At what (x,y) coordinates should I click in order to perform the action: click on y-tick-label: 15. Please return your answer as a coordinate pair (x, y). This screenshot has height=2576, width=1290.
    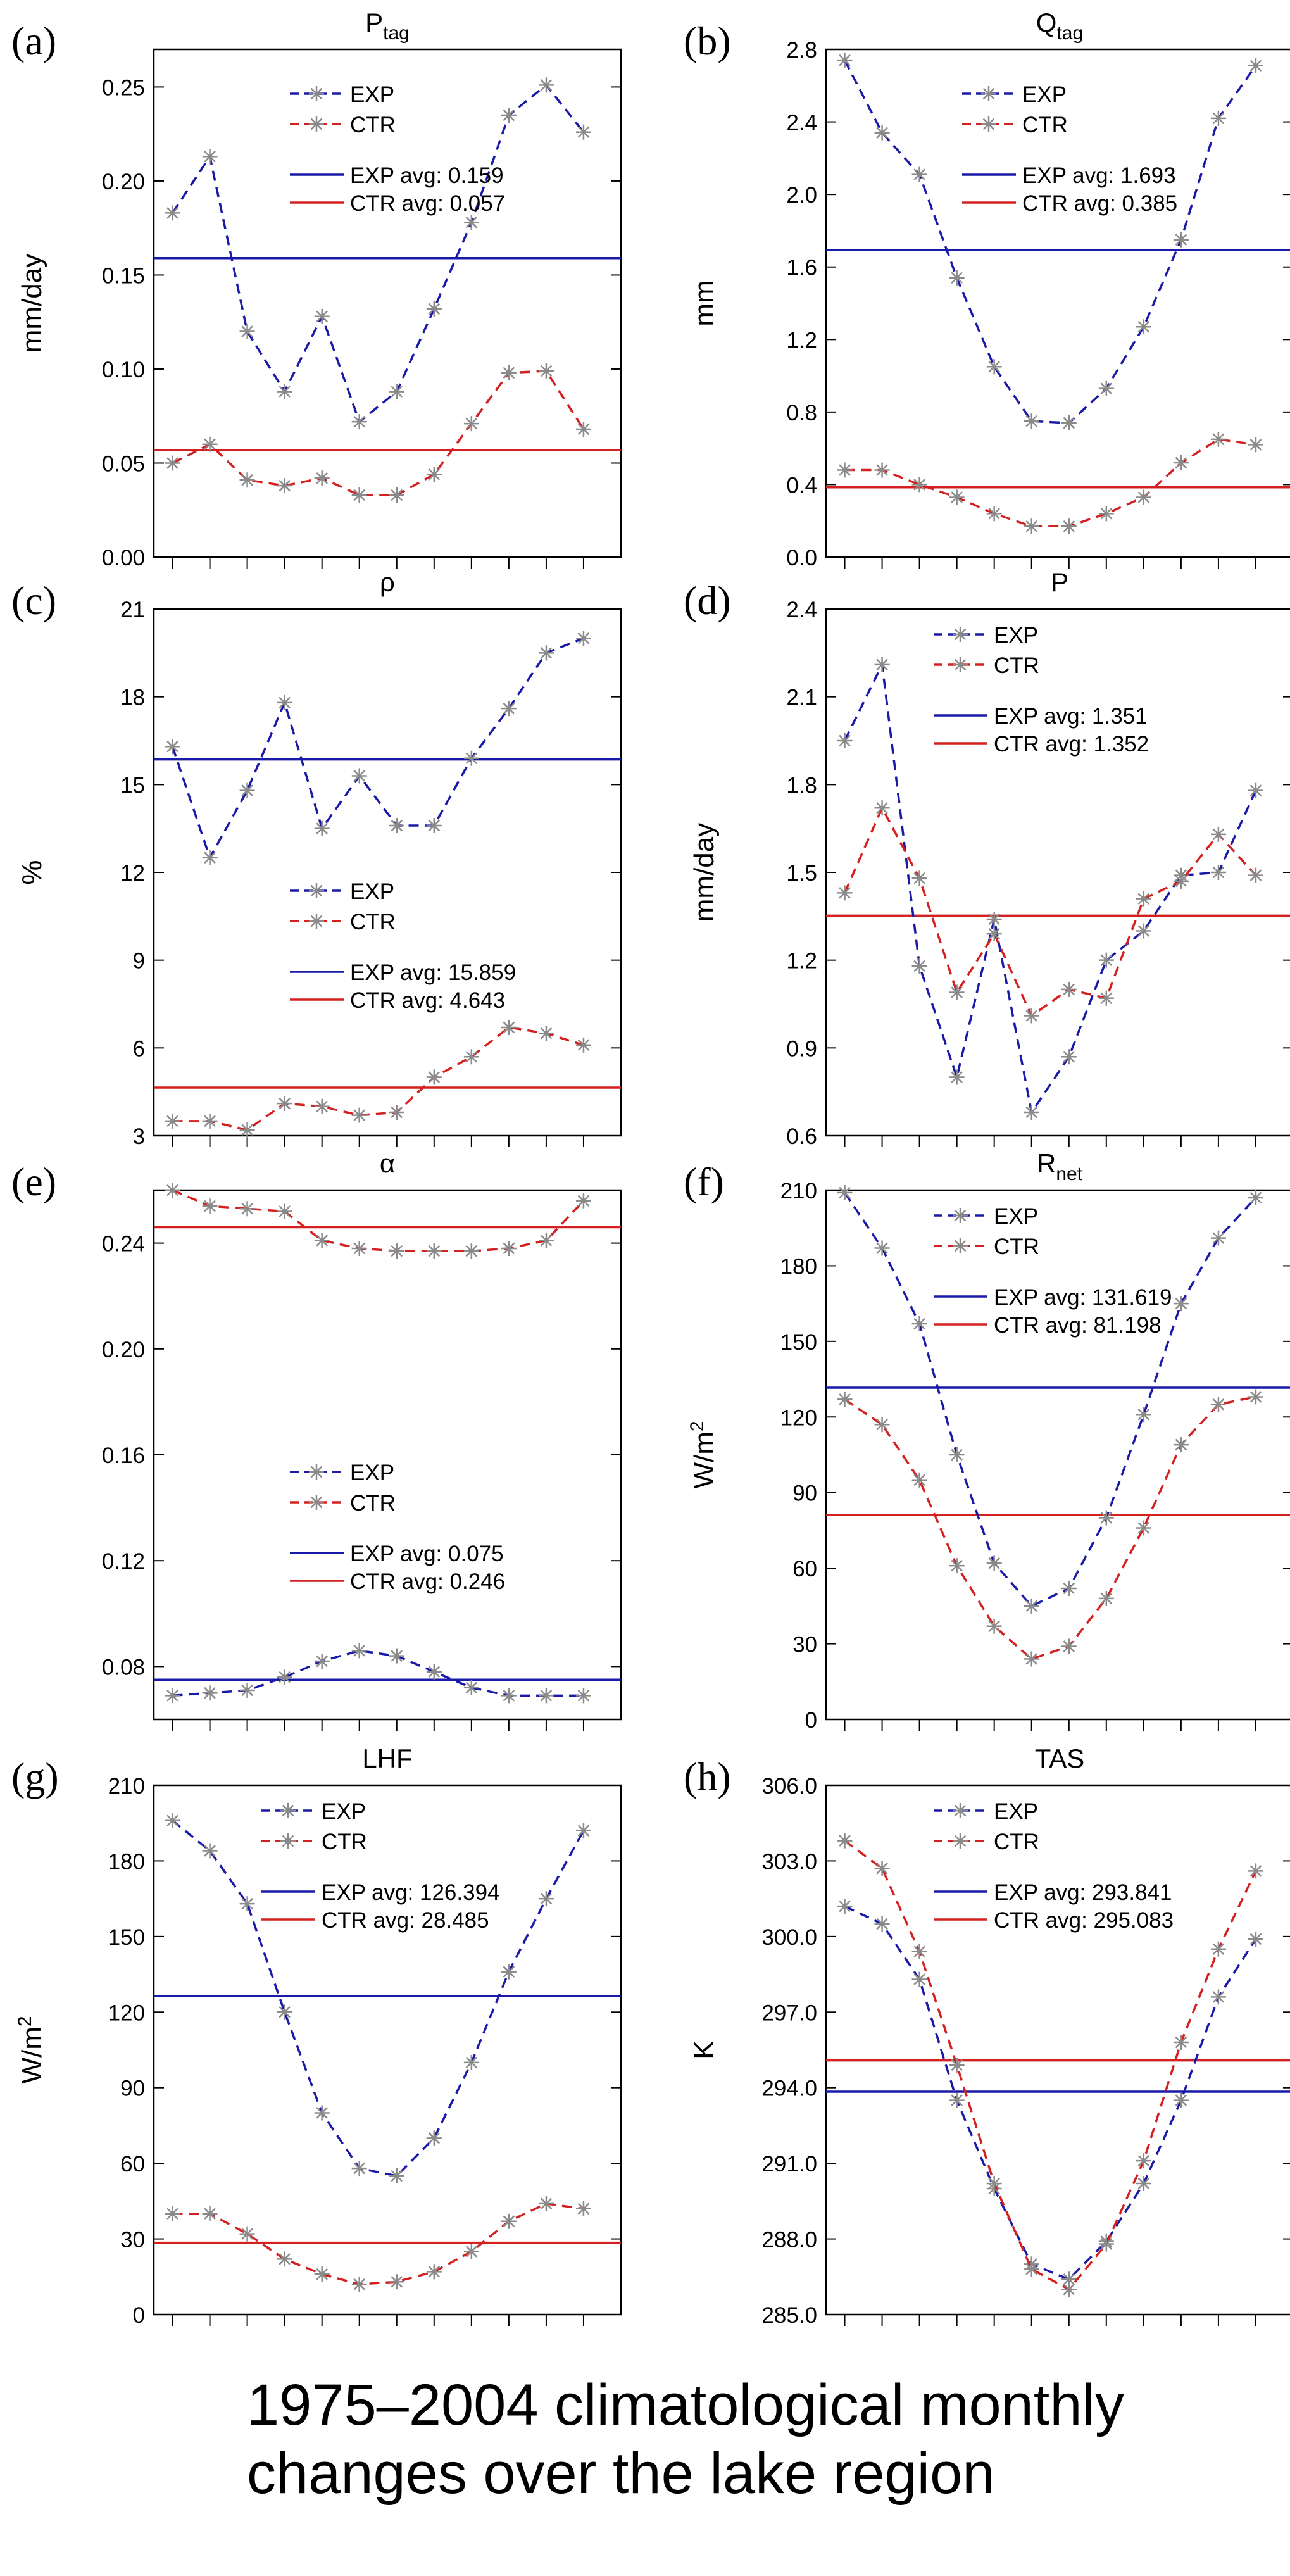
    Looking at the image, I should click on (132, 785).